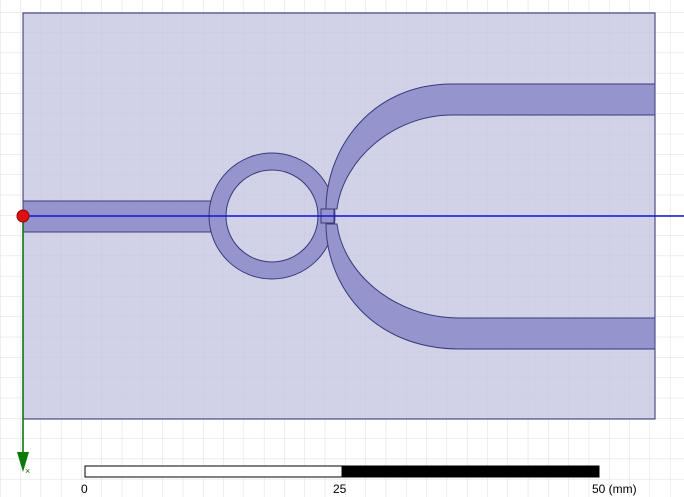  Describe the element at coordinates (23, 216) in the screenshot. I see `origin-marker-icon` at that location.